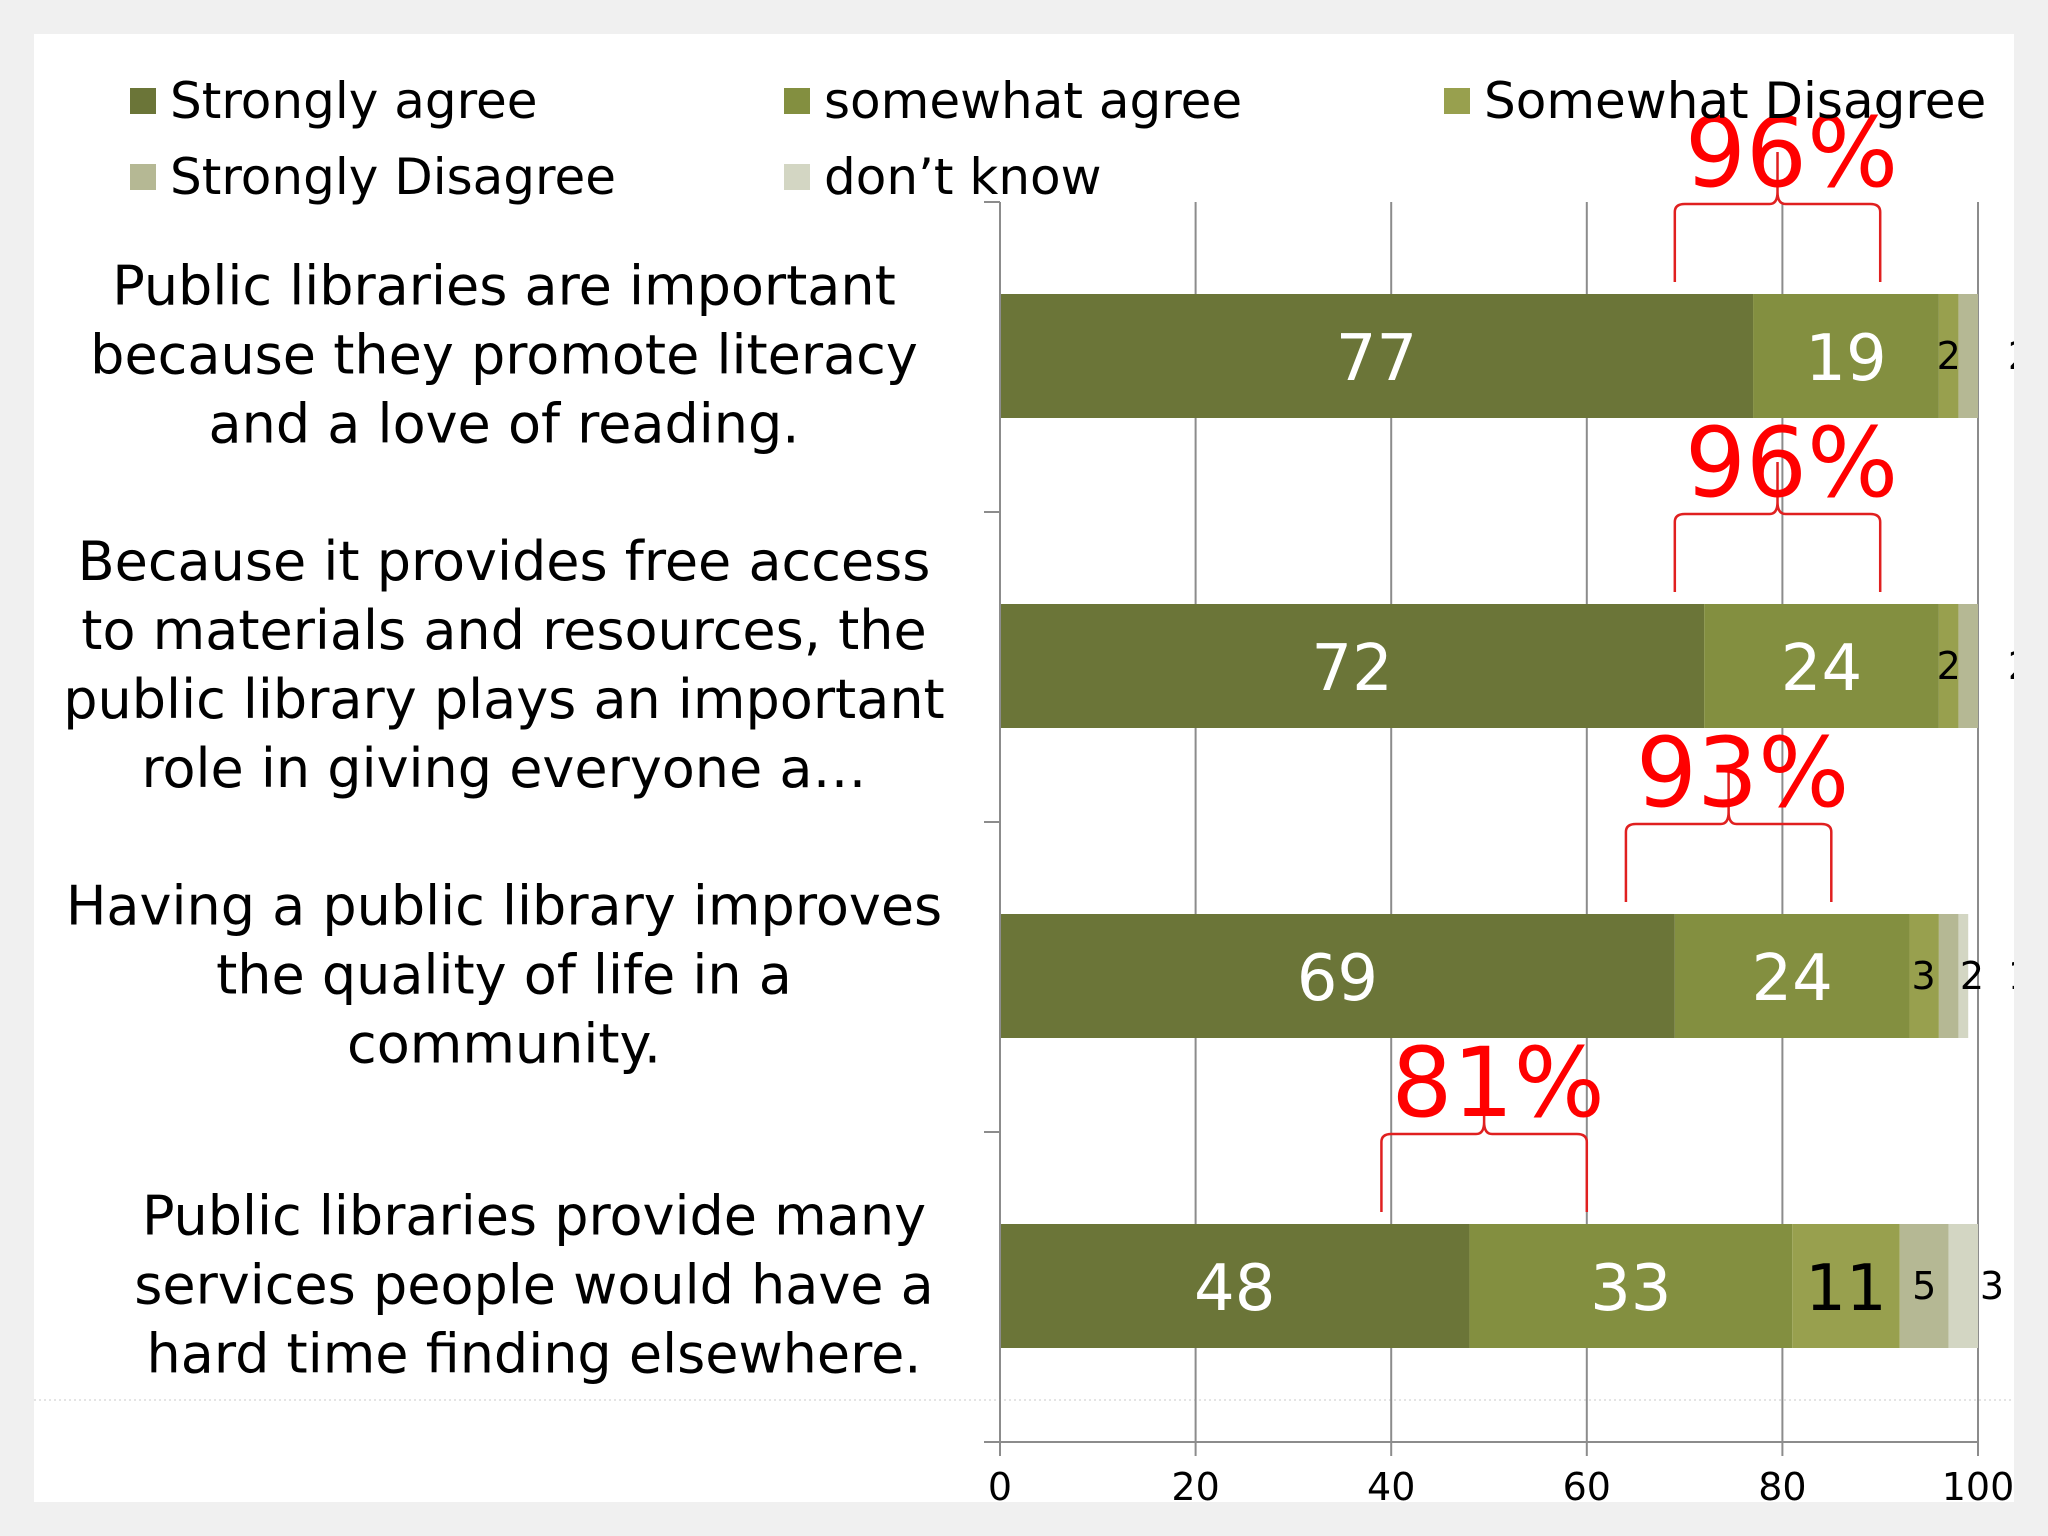 The width and height of the screenshot is (2048, 1536). What do you see at coordinates (1234, 1289) in the screenshot?
I see `data-label: 48` at bounding box center [1234, 1289].